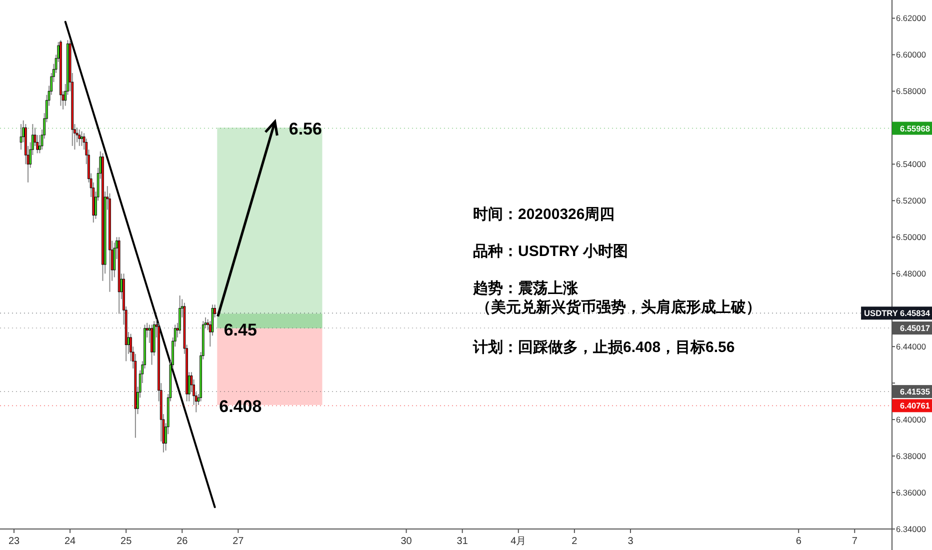 The width and height of the screenshot is (932, 550). I want to click on ref-line-label: 6.40761, so click(915, 405).